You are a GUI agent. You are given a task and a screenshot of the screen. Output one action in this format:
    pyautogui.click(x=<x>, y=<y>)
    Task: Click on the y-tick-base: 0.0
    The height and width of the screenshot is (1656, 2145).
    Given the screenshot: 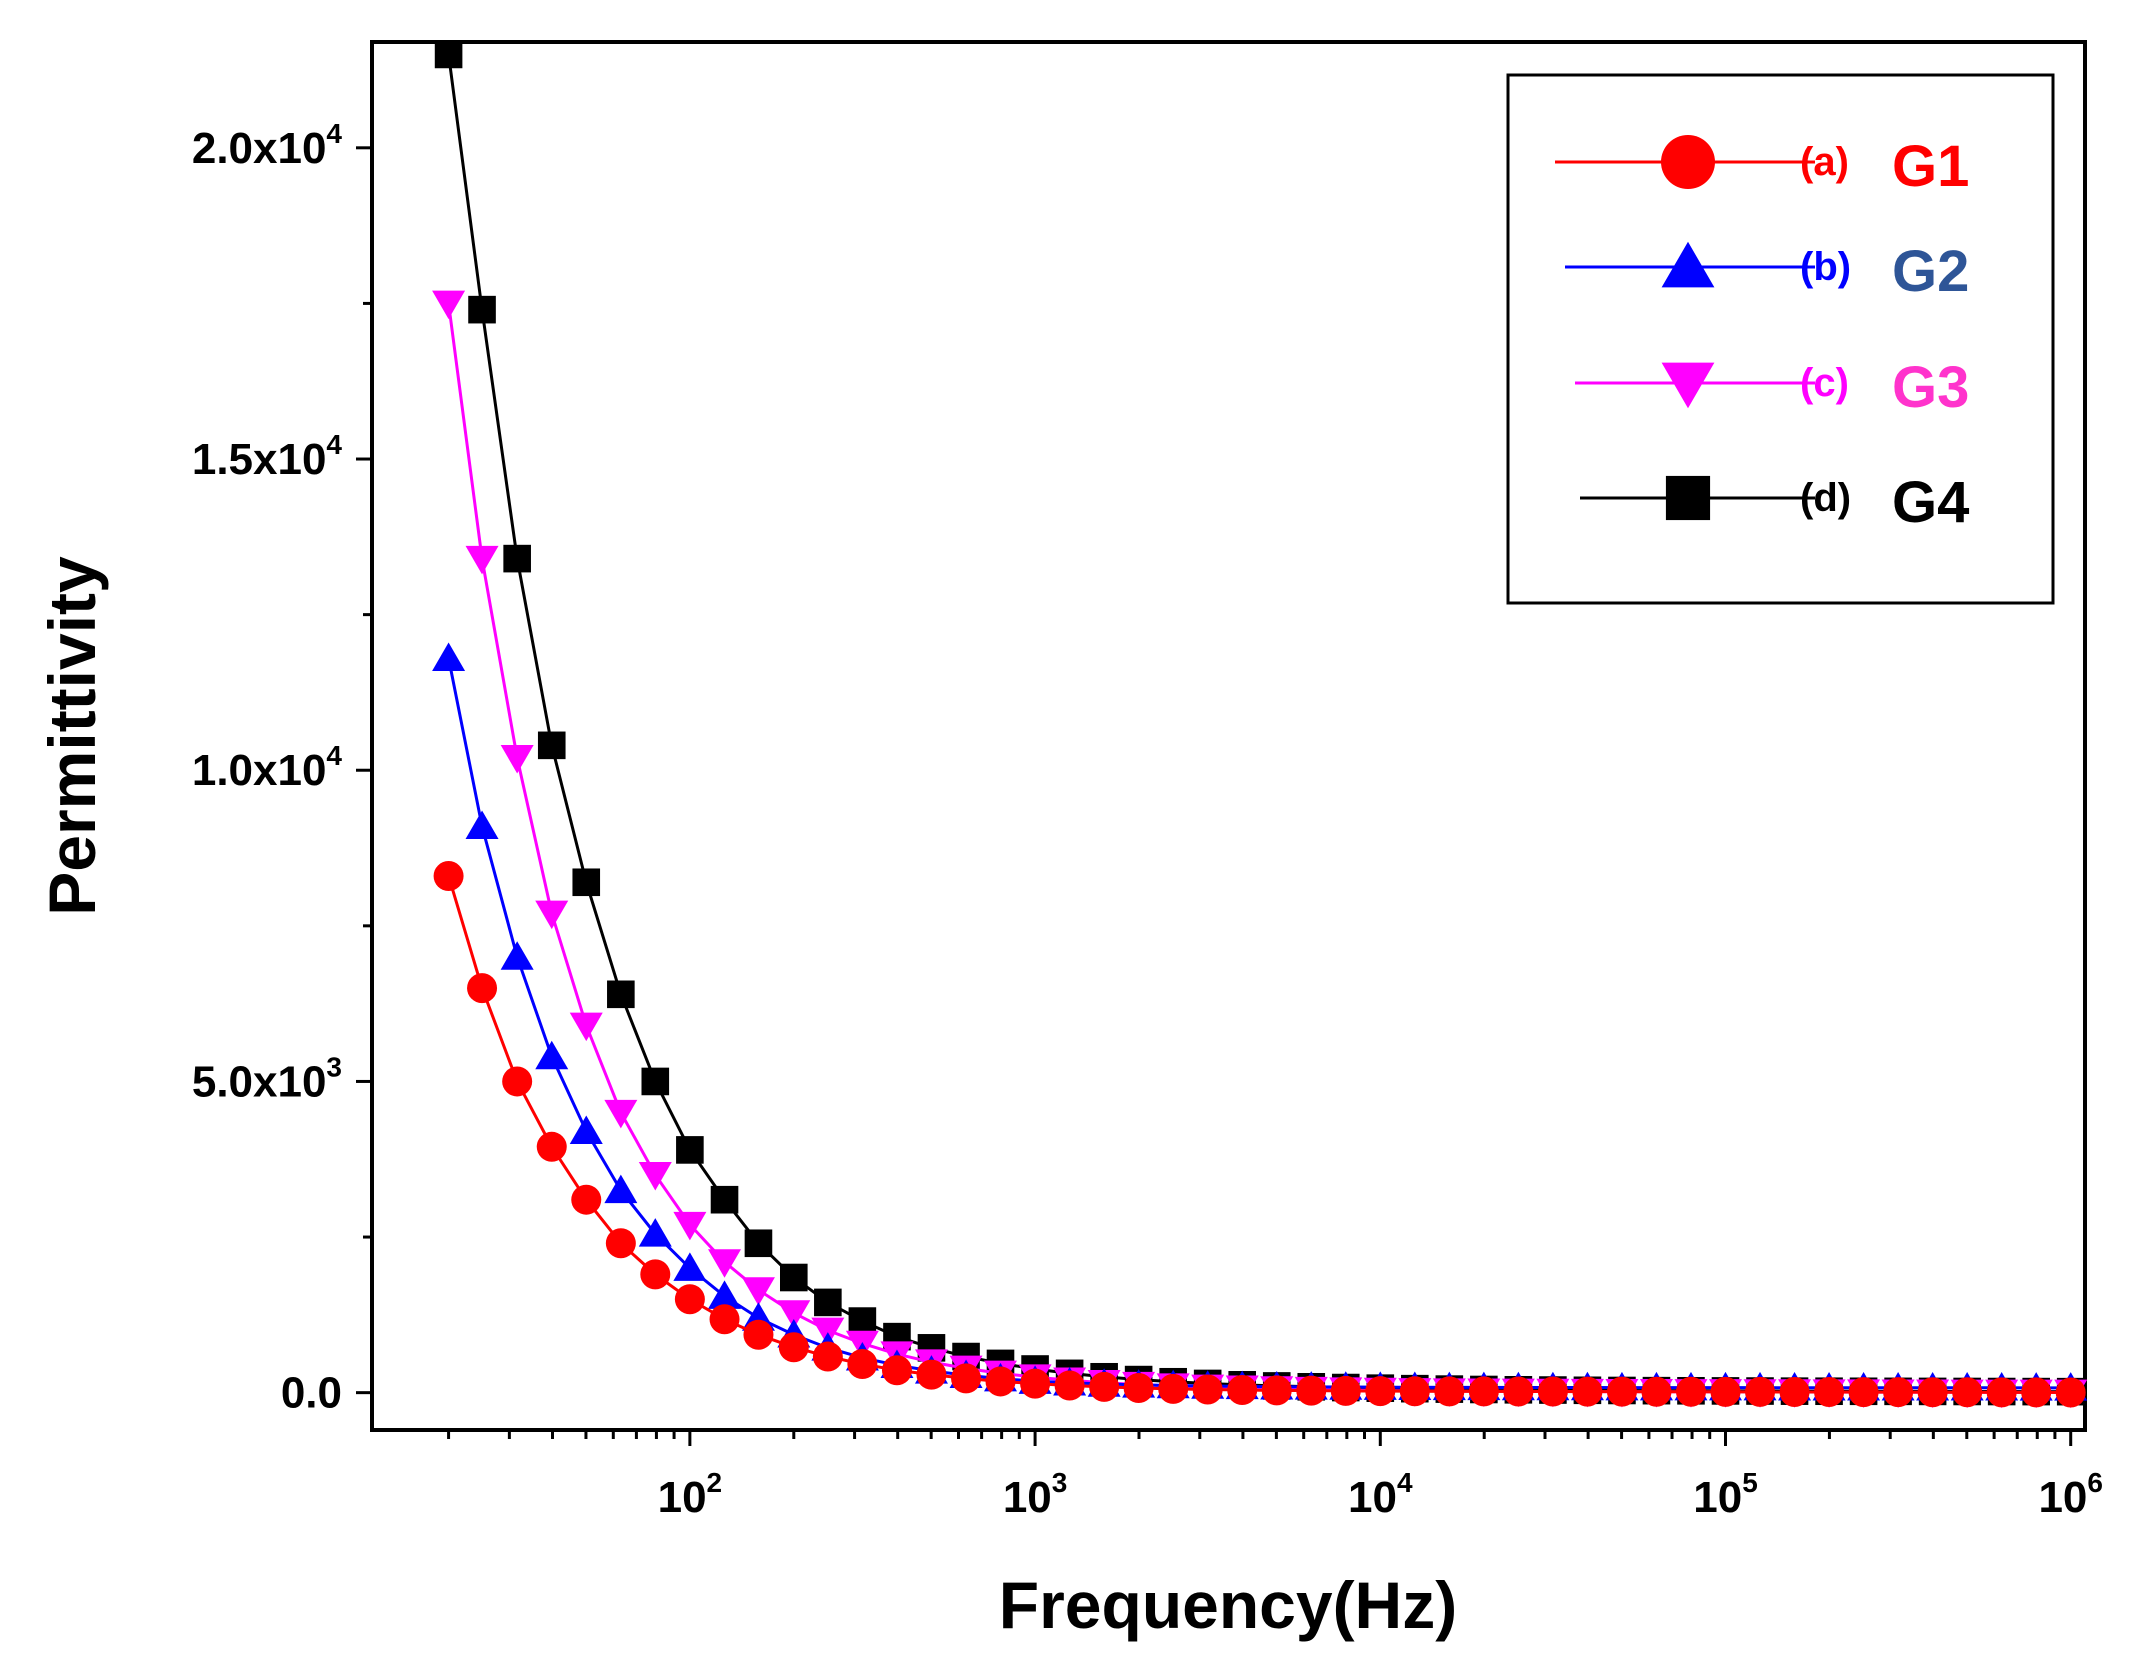 What is the action you would take?
    pyautogui.click(x=311, y=1393)
    